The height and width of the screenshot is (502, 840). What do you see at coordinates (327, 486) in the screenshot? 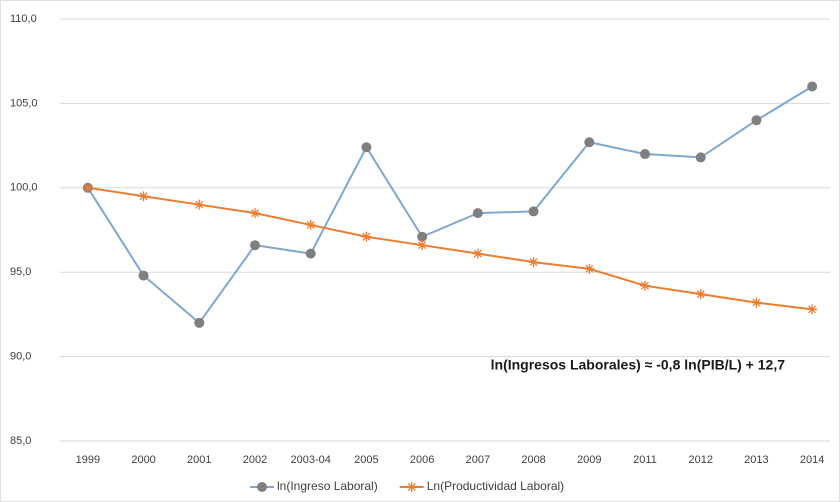
I see `legend-label: ln(Ingreso Laboral)` at bounding box center [327, 486].